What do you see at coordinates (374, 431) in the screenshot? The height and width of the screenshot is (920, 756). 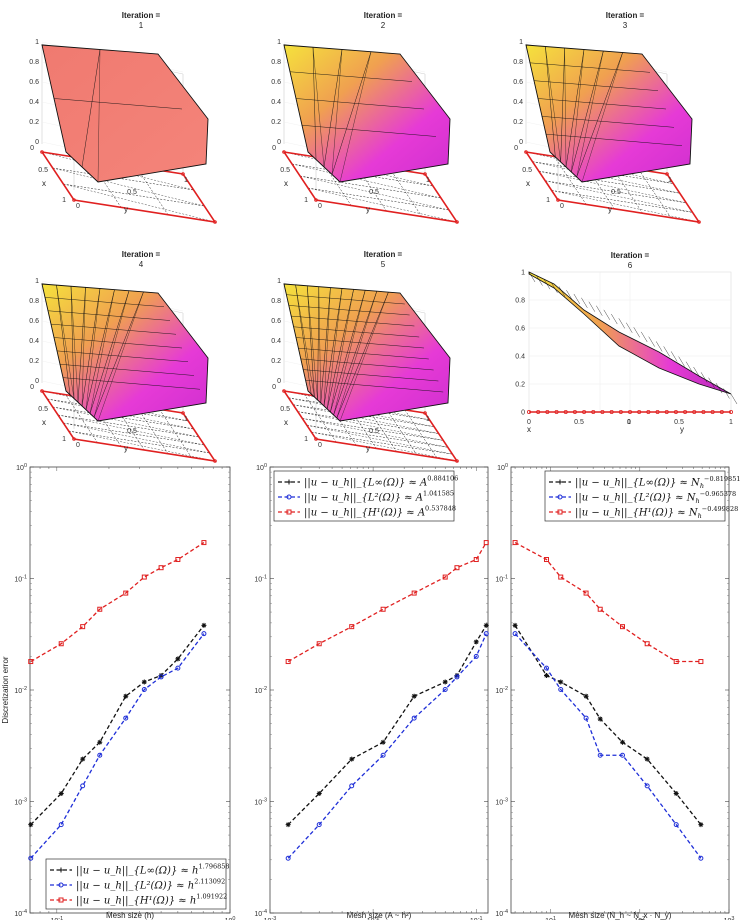 I see `y-tick-label: 0.5` at bounding box center [374, 431].